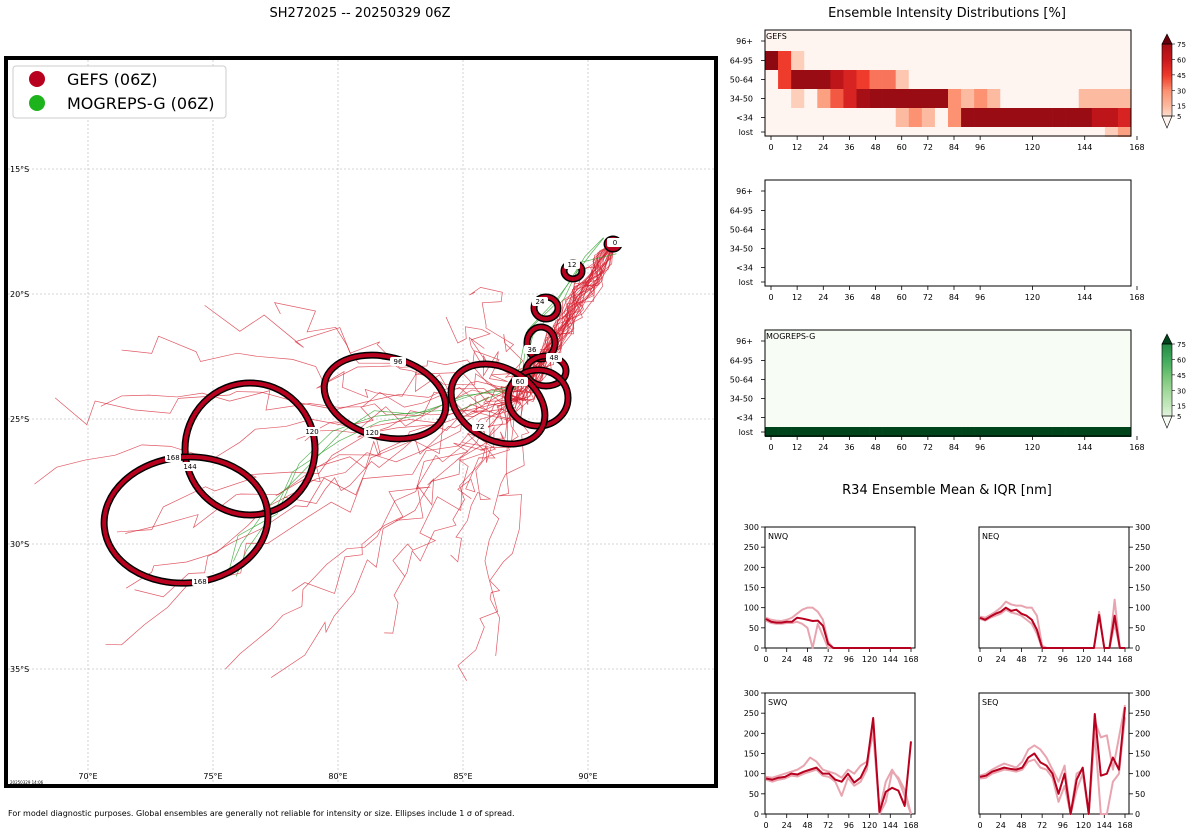 Image resolution: width=1200 pixels, height=840 pixels. Describe the element at coordinates (797, 297) in the screenshot. I see `heatmap-xtick: 12` at that location.